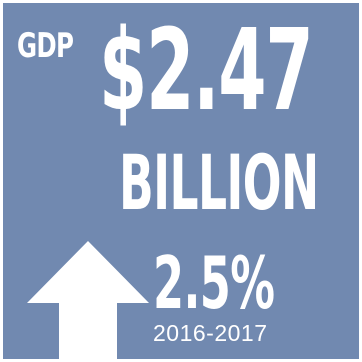 The height and width of the screenshot is (362, 362). Describe the element at coordinates (214, 283) in the screenshot. I see `growth-rate: 2.5%` at that location.